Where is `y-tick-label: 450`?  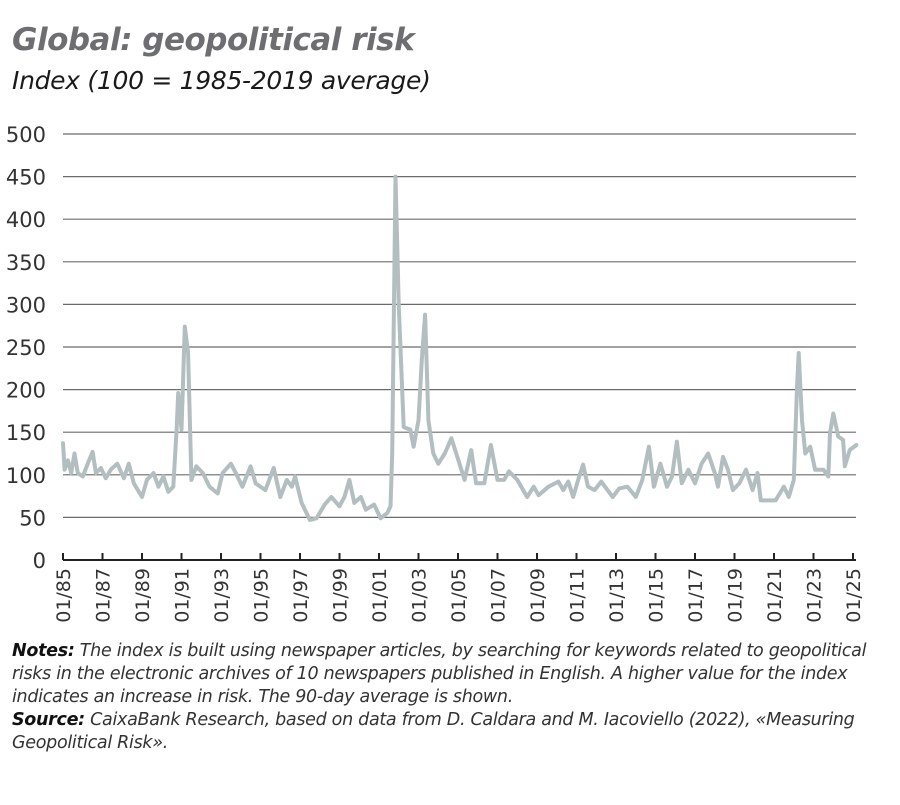 y-tick-label: 450 is located at coordinates (26, 178).